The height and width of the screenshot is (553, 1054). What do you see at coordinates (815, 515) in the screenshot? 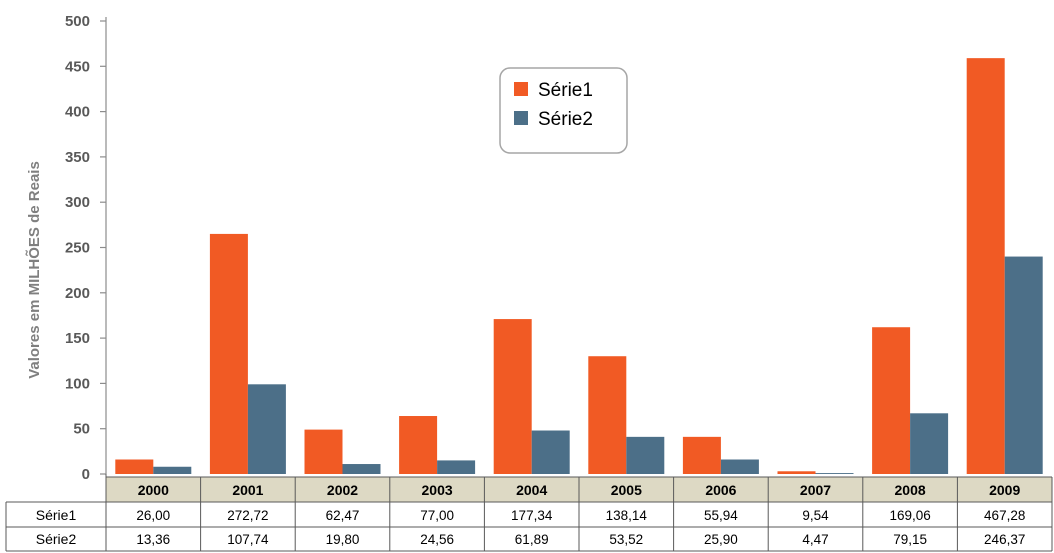
I see `table-cell: 9,54` at bounding box center [815, 515].